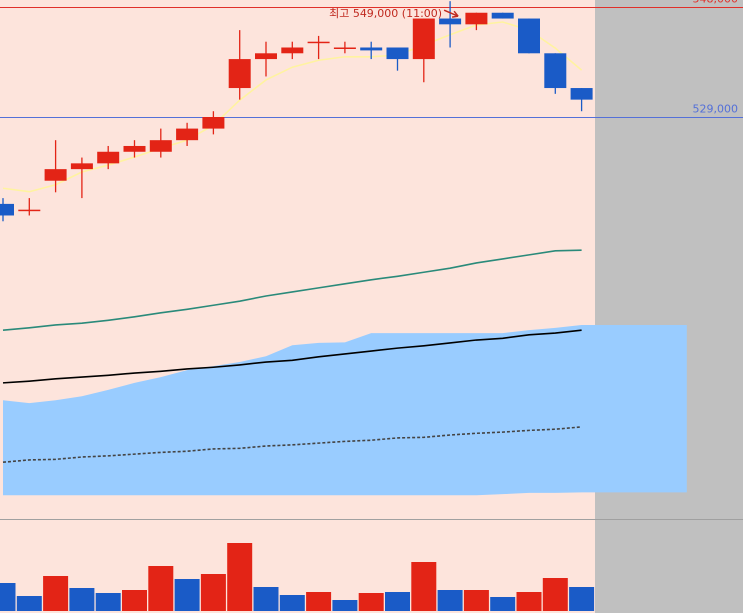  What do you see at coordinates (716, 3) in the screenshot?
I see `reference-label: 548,000` at bounding box center [716, 3].